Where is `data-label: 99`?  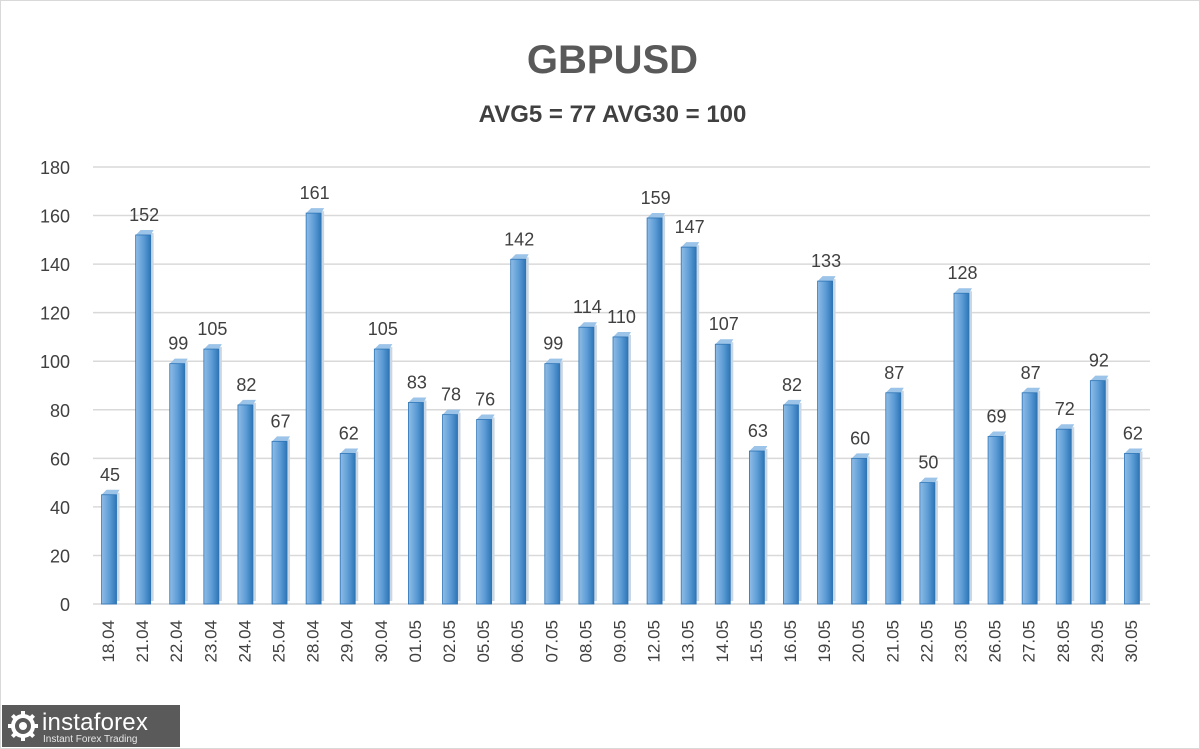
data-label: 99 is located at coordinates (553, 344).